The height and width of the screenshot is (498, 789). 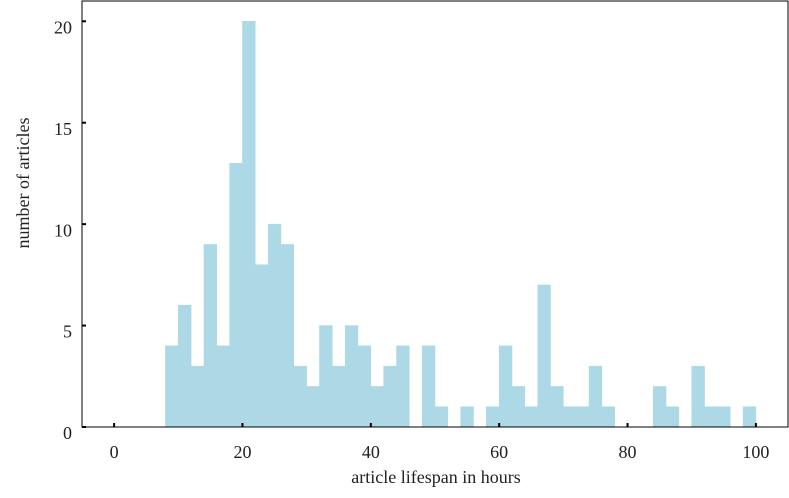 I want to click on x-axis-label: article lifespan in hours, so click(x=435, y=477).